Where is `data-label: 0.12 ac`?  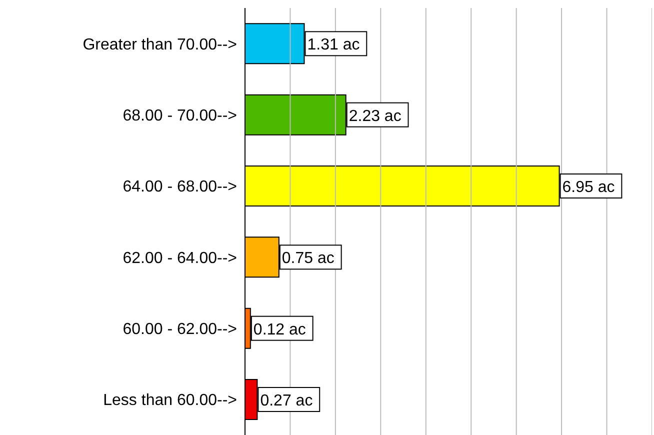 data-label: 0.12 ac is located at coordinates (279, 329).